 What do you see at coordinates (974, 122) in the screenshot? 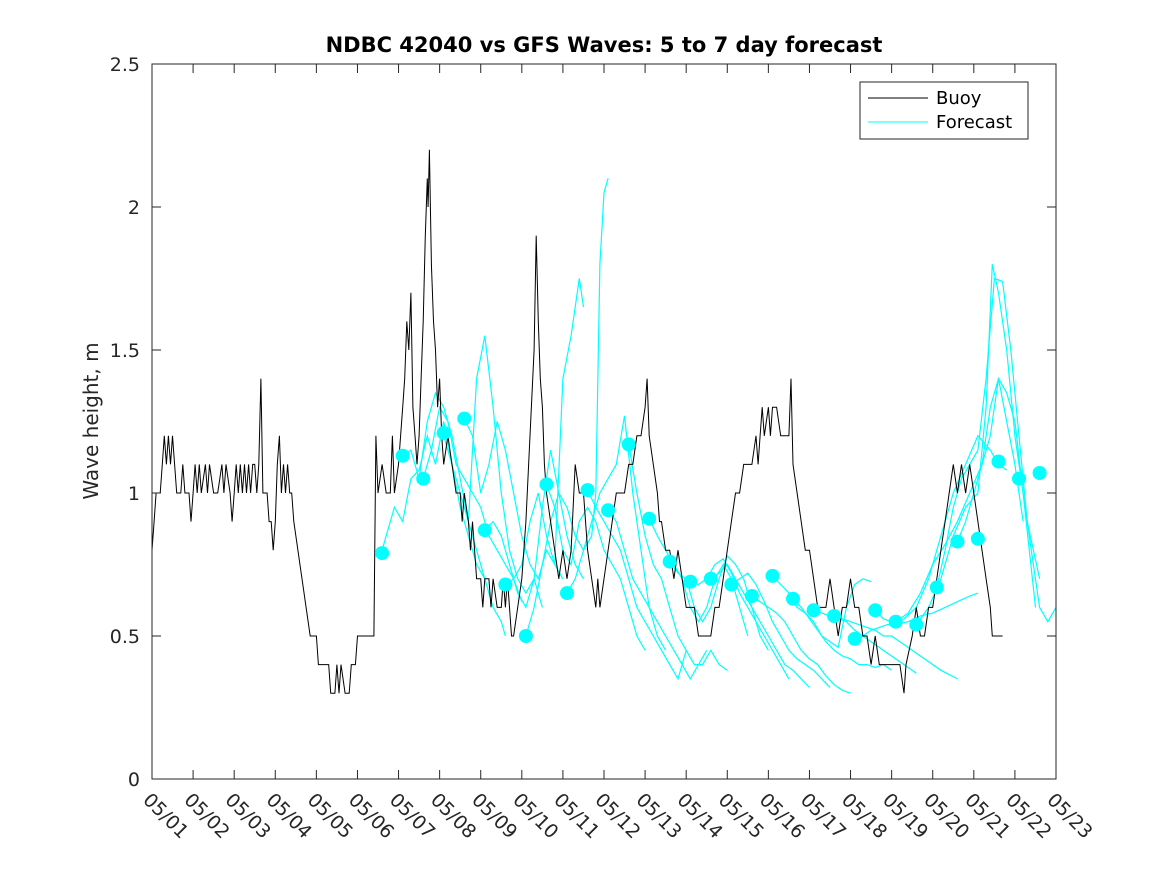
I see `legend-label-forecast: Forecast` at bounding box center [974, 122].